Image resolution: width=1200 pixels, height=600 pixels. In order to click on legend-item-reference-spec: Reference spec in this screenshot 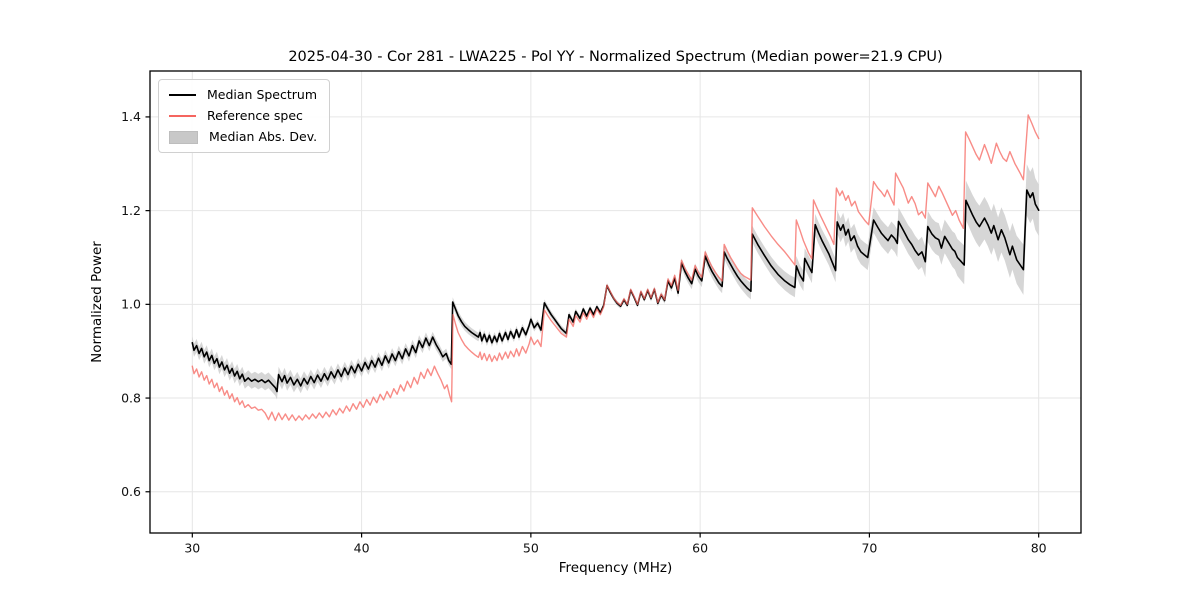, I will do `click(243, 116)`.